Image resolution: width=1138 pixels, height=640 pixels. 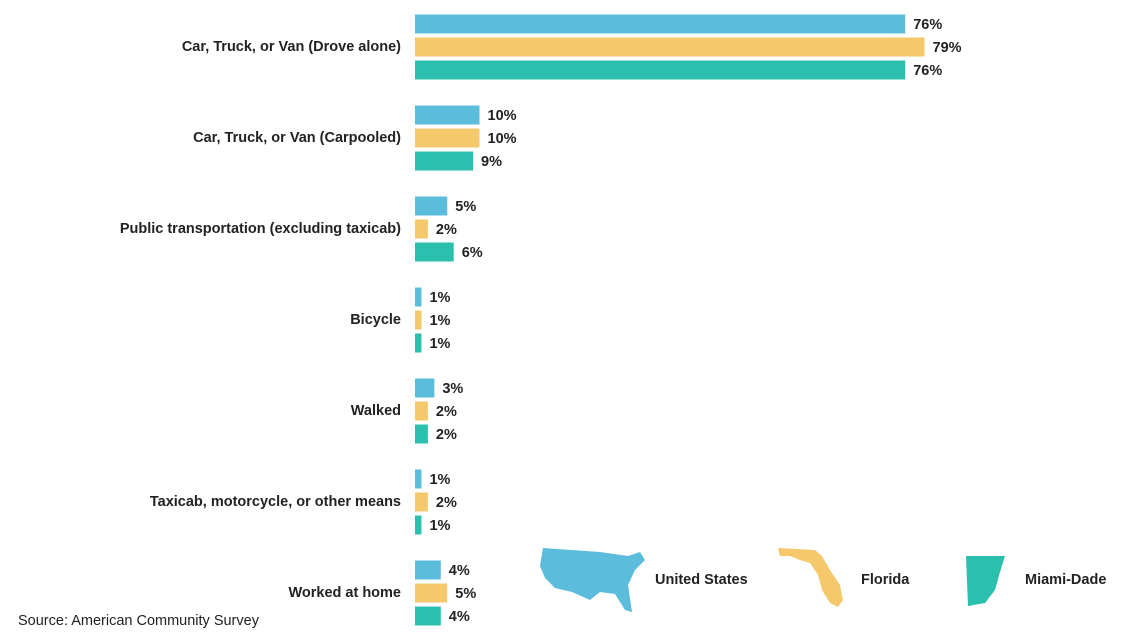 I want to click on legend-label: Florida, so click(x=885, y=580).